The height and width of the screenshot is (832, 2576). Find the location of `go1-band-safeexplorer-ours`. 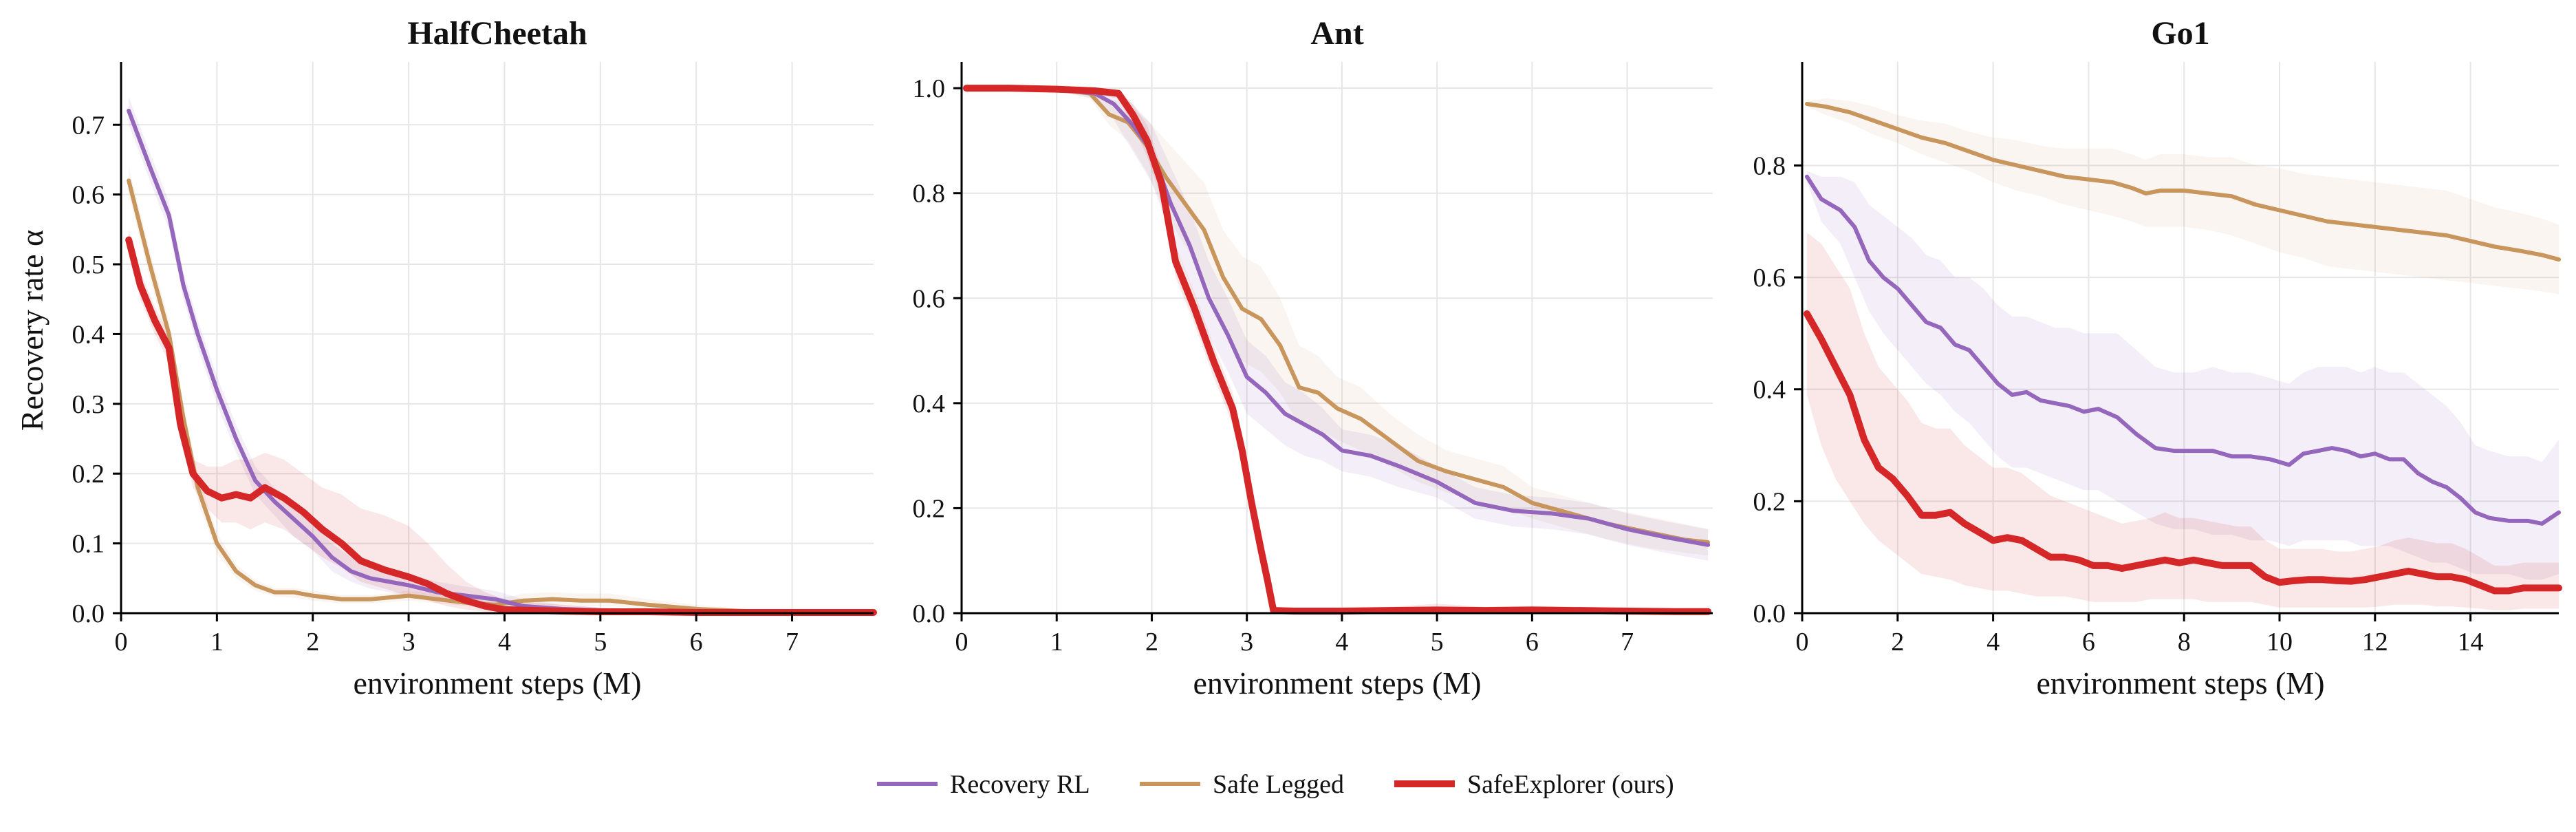

go1-band-safeexplorer-ours is located at coordinates (2182, 422).